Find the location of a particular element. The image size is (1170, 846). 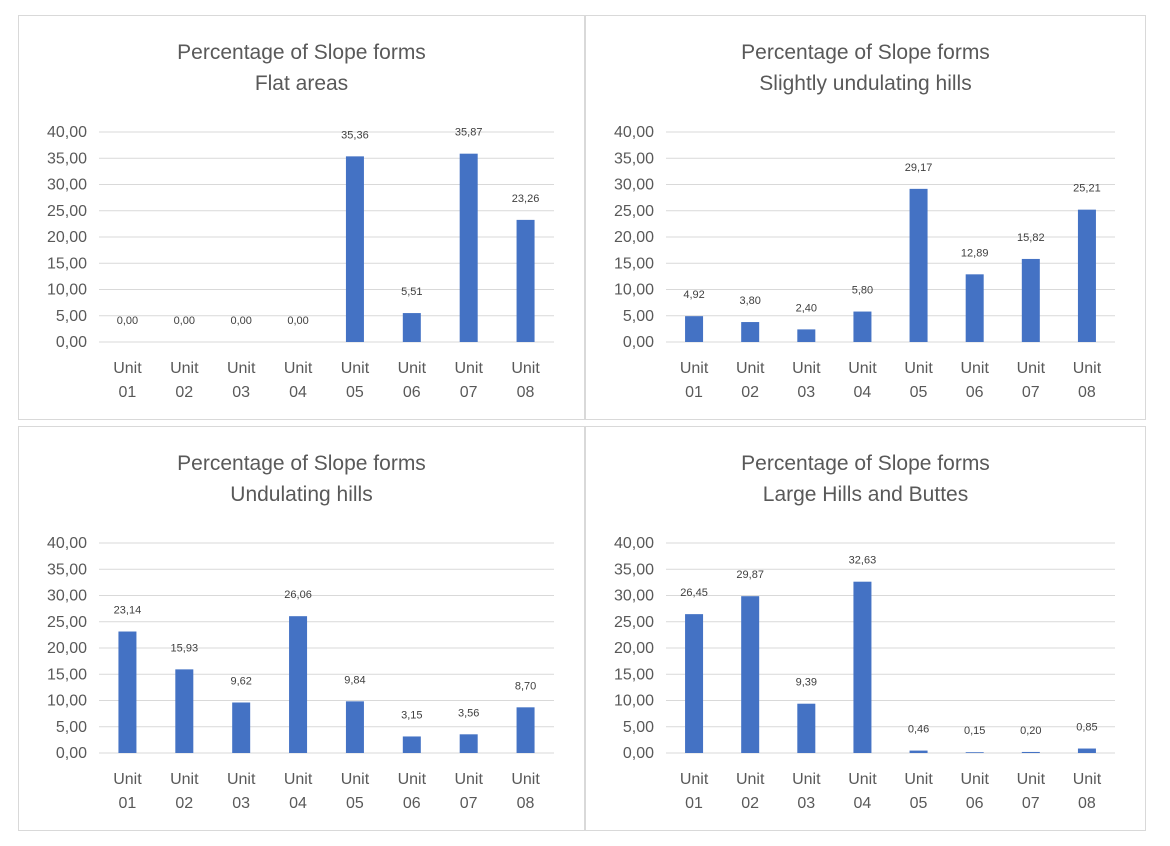

data-label: 3,56 is located at coordinates (468, 713).